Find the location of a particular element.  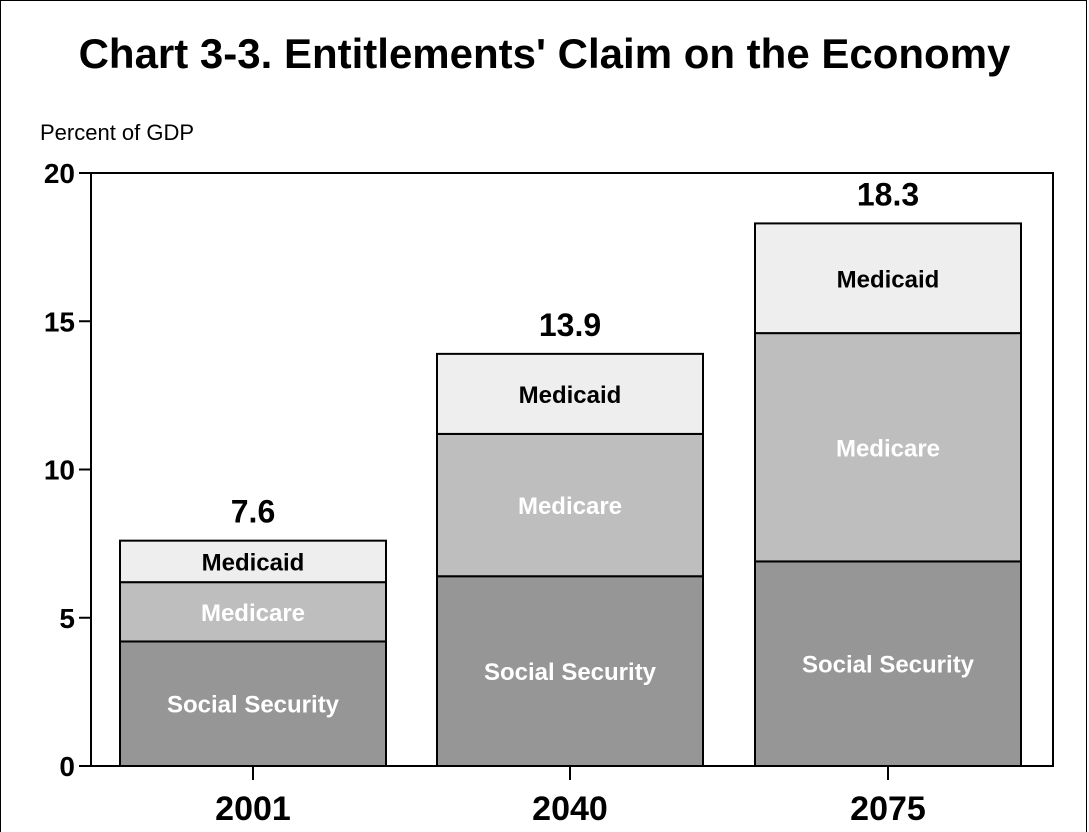

total-label: 18.3 is located at coordinates (888, 194).